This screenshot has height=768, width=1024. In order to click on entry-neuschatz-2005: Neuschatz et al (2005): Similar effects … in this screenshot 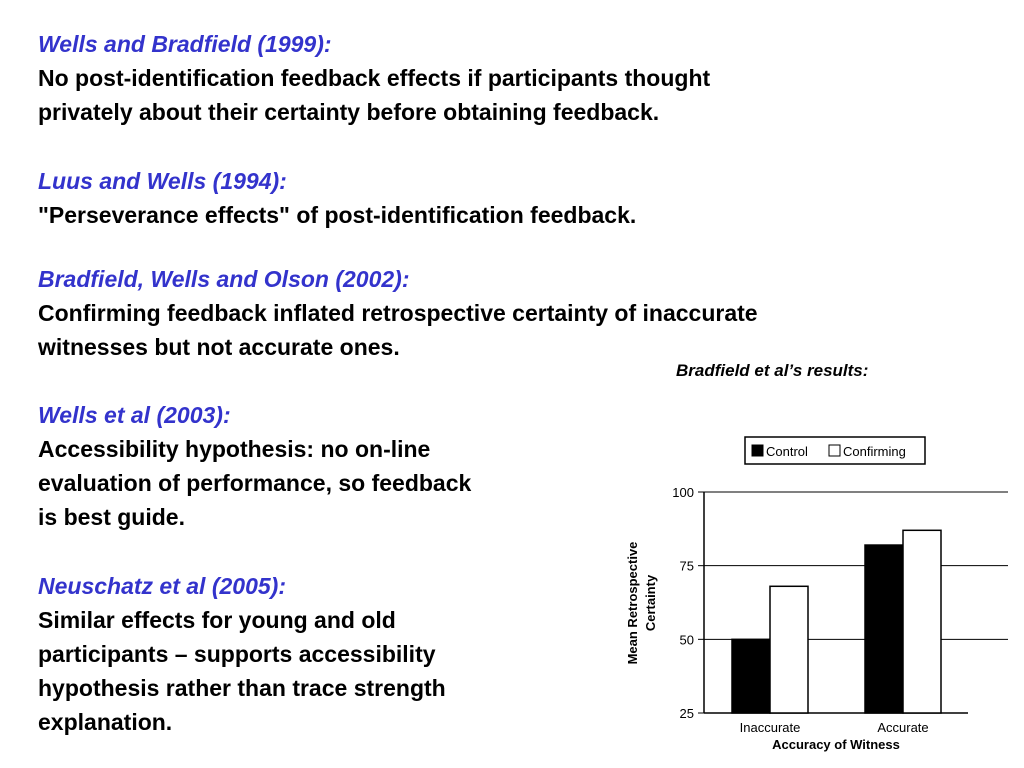, I will do `click(242, 654)`.